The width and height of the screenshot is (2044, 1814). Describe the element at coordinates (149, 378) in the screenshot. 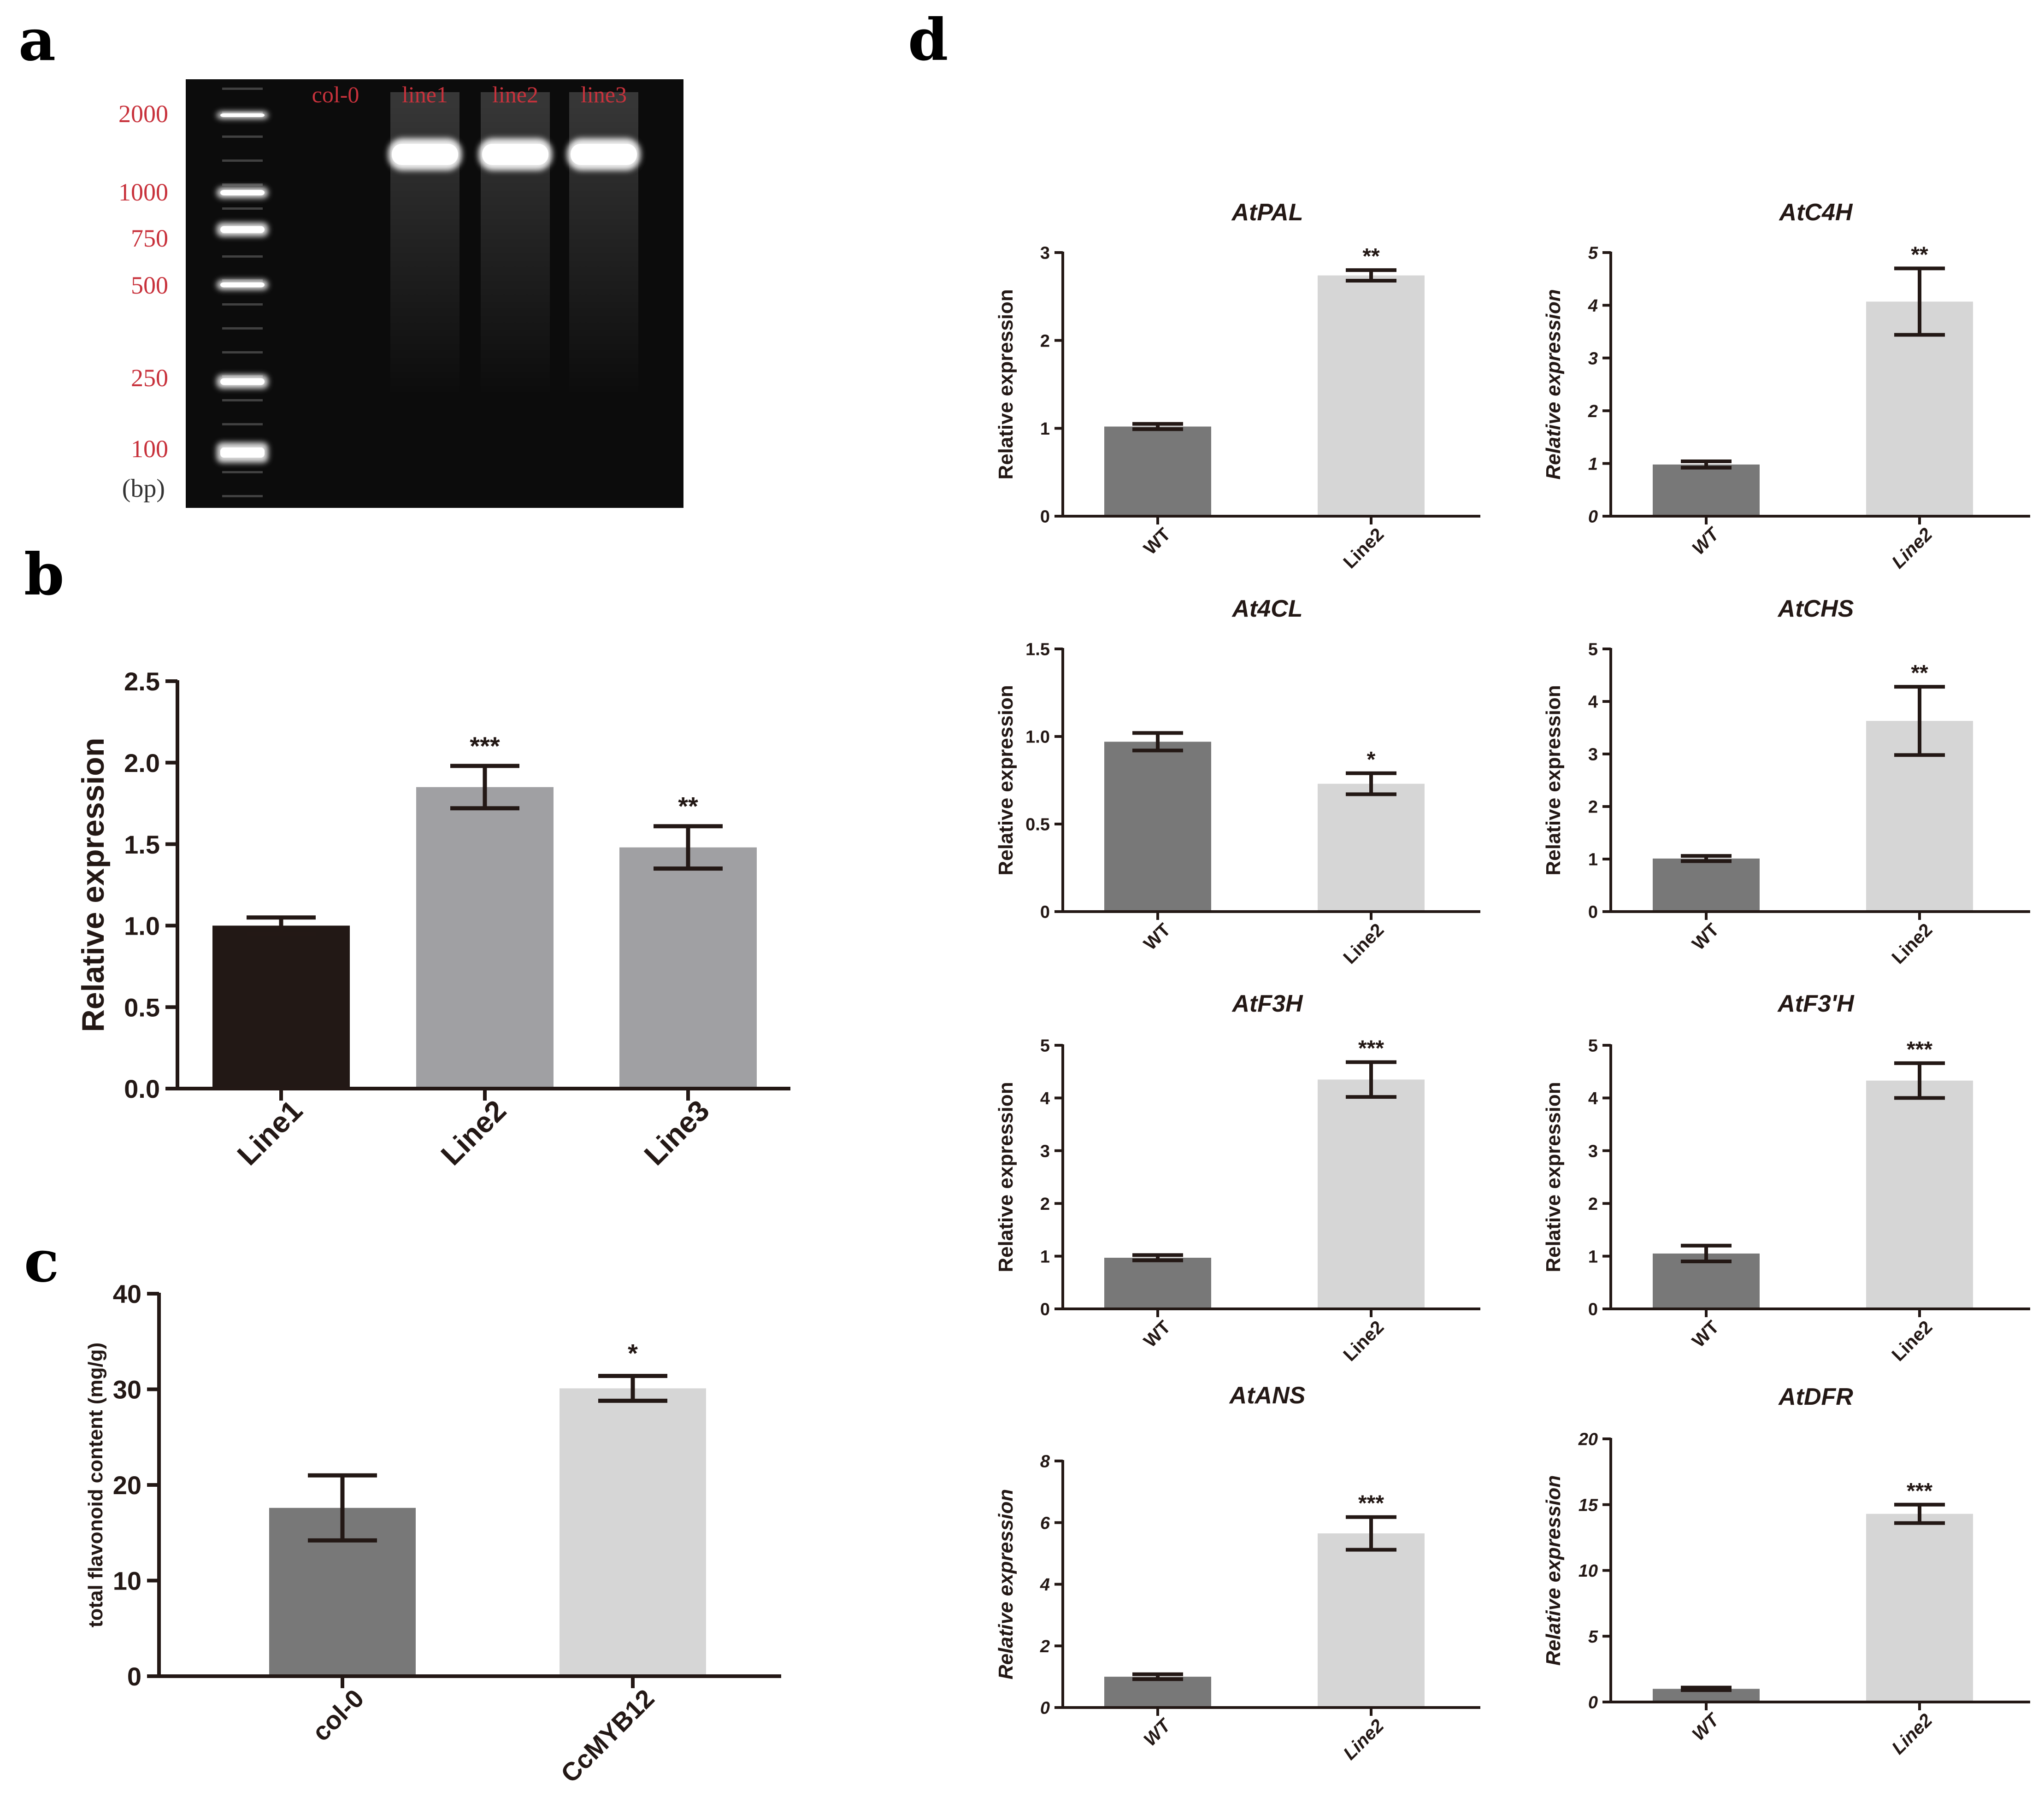

I see `ladder-size-label: 250` at that location.